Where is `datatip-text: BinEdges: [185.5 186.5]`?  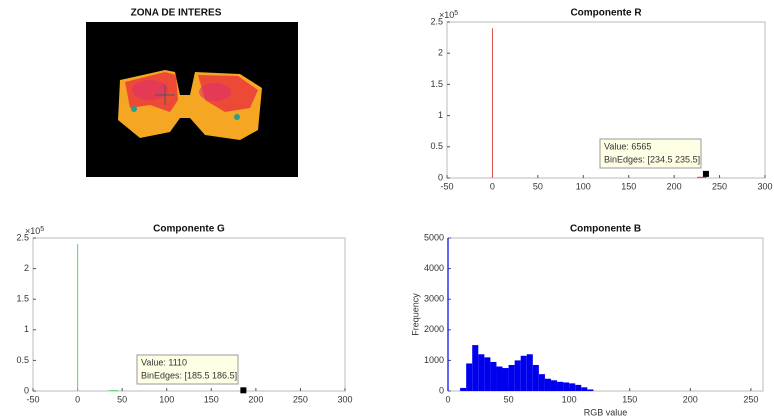
datatip-text: BinEdges: [185.5 186.5] is located at coordinates (189, 375).